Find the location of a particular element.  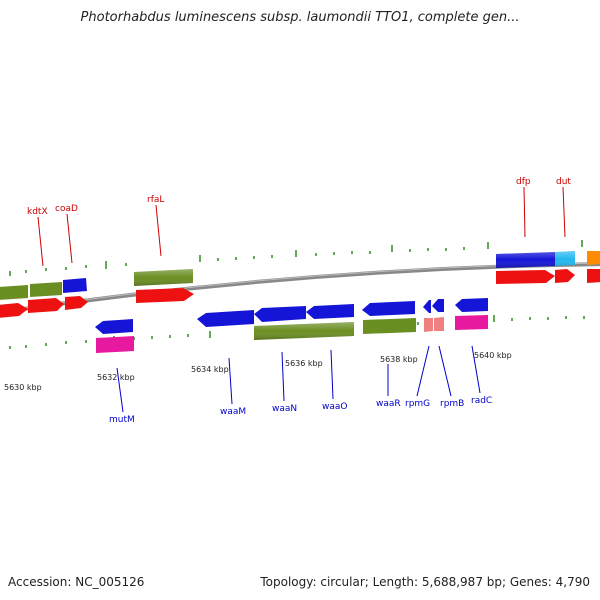

tick-label: 5636 kbp is located at coordinates (304, 363).